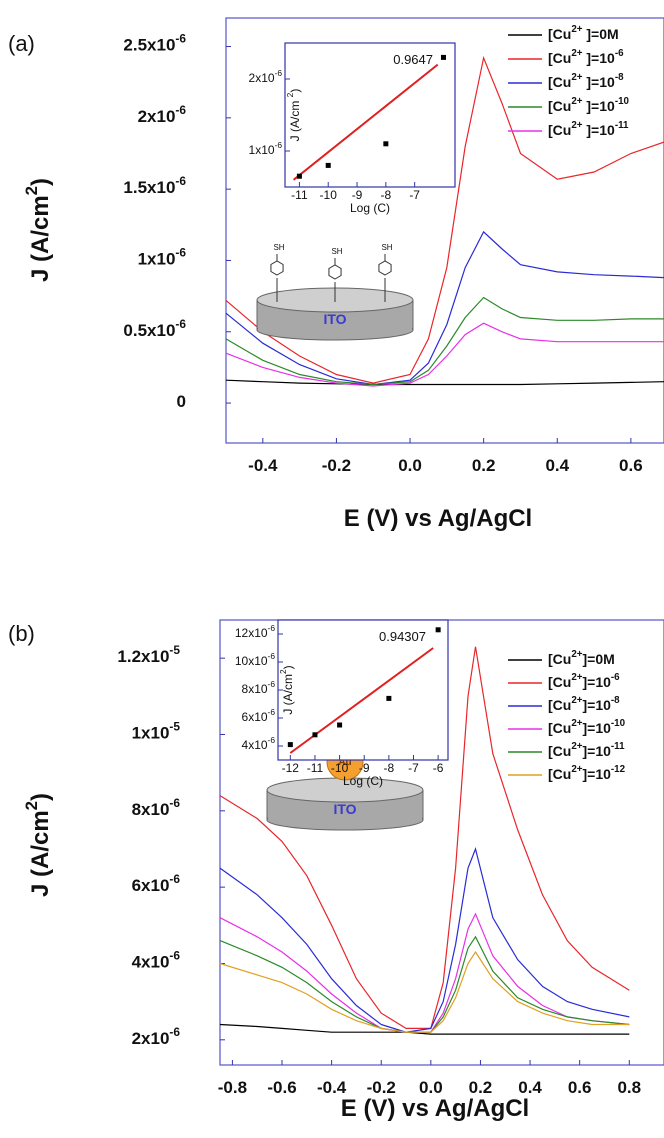  What do you see at coordinates (266, 148) in the screenshot?
I see `y-tick-label: 1x10⁻⁶` at bounding box center [266, 148].